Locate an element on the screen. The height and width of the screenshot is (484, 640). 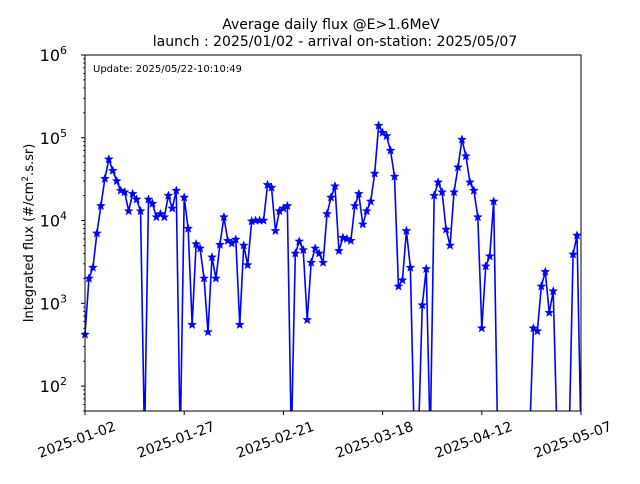
y-tick-label-exp-0: 2 is located at coordinates (63, 381).